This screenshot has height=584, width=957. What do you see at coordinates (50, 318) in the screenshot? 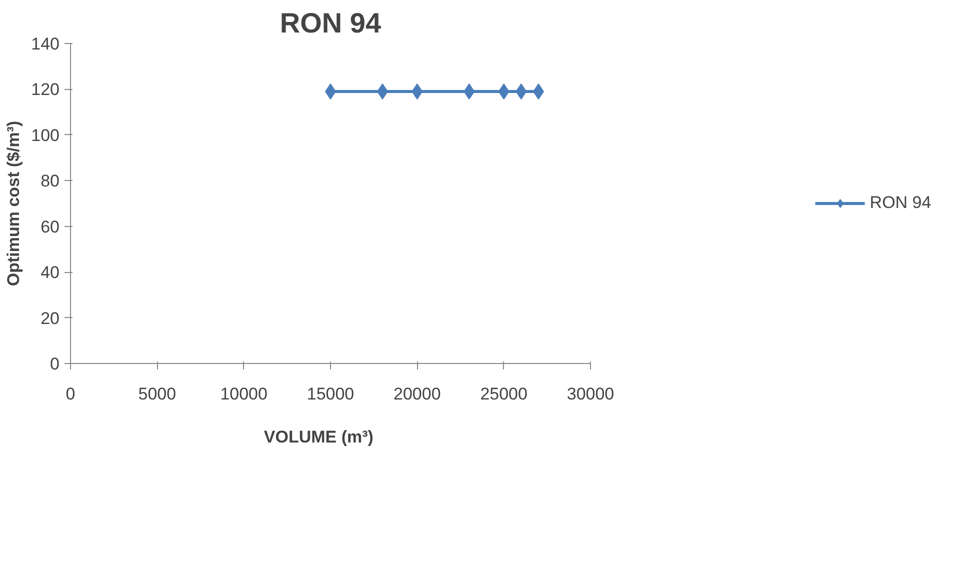
I see `y-tick-label: 20` at bounding box center [50, 318].